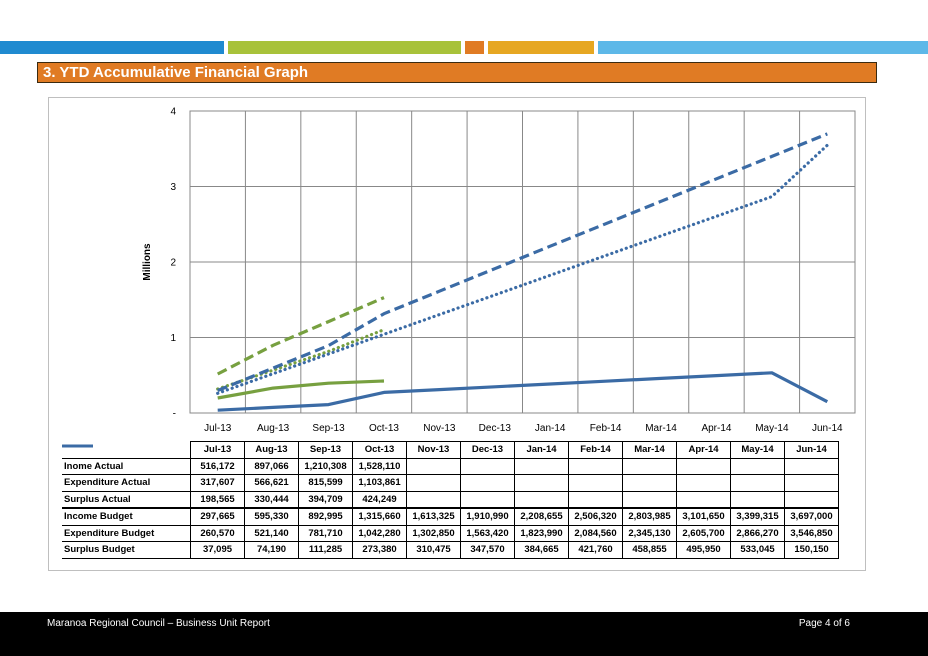 This screenshot has height=656, width=928. I want to click on y-axis-label: Millions, so click(147, 262).